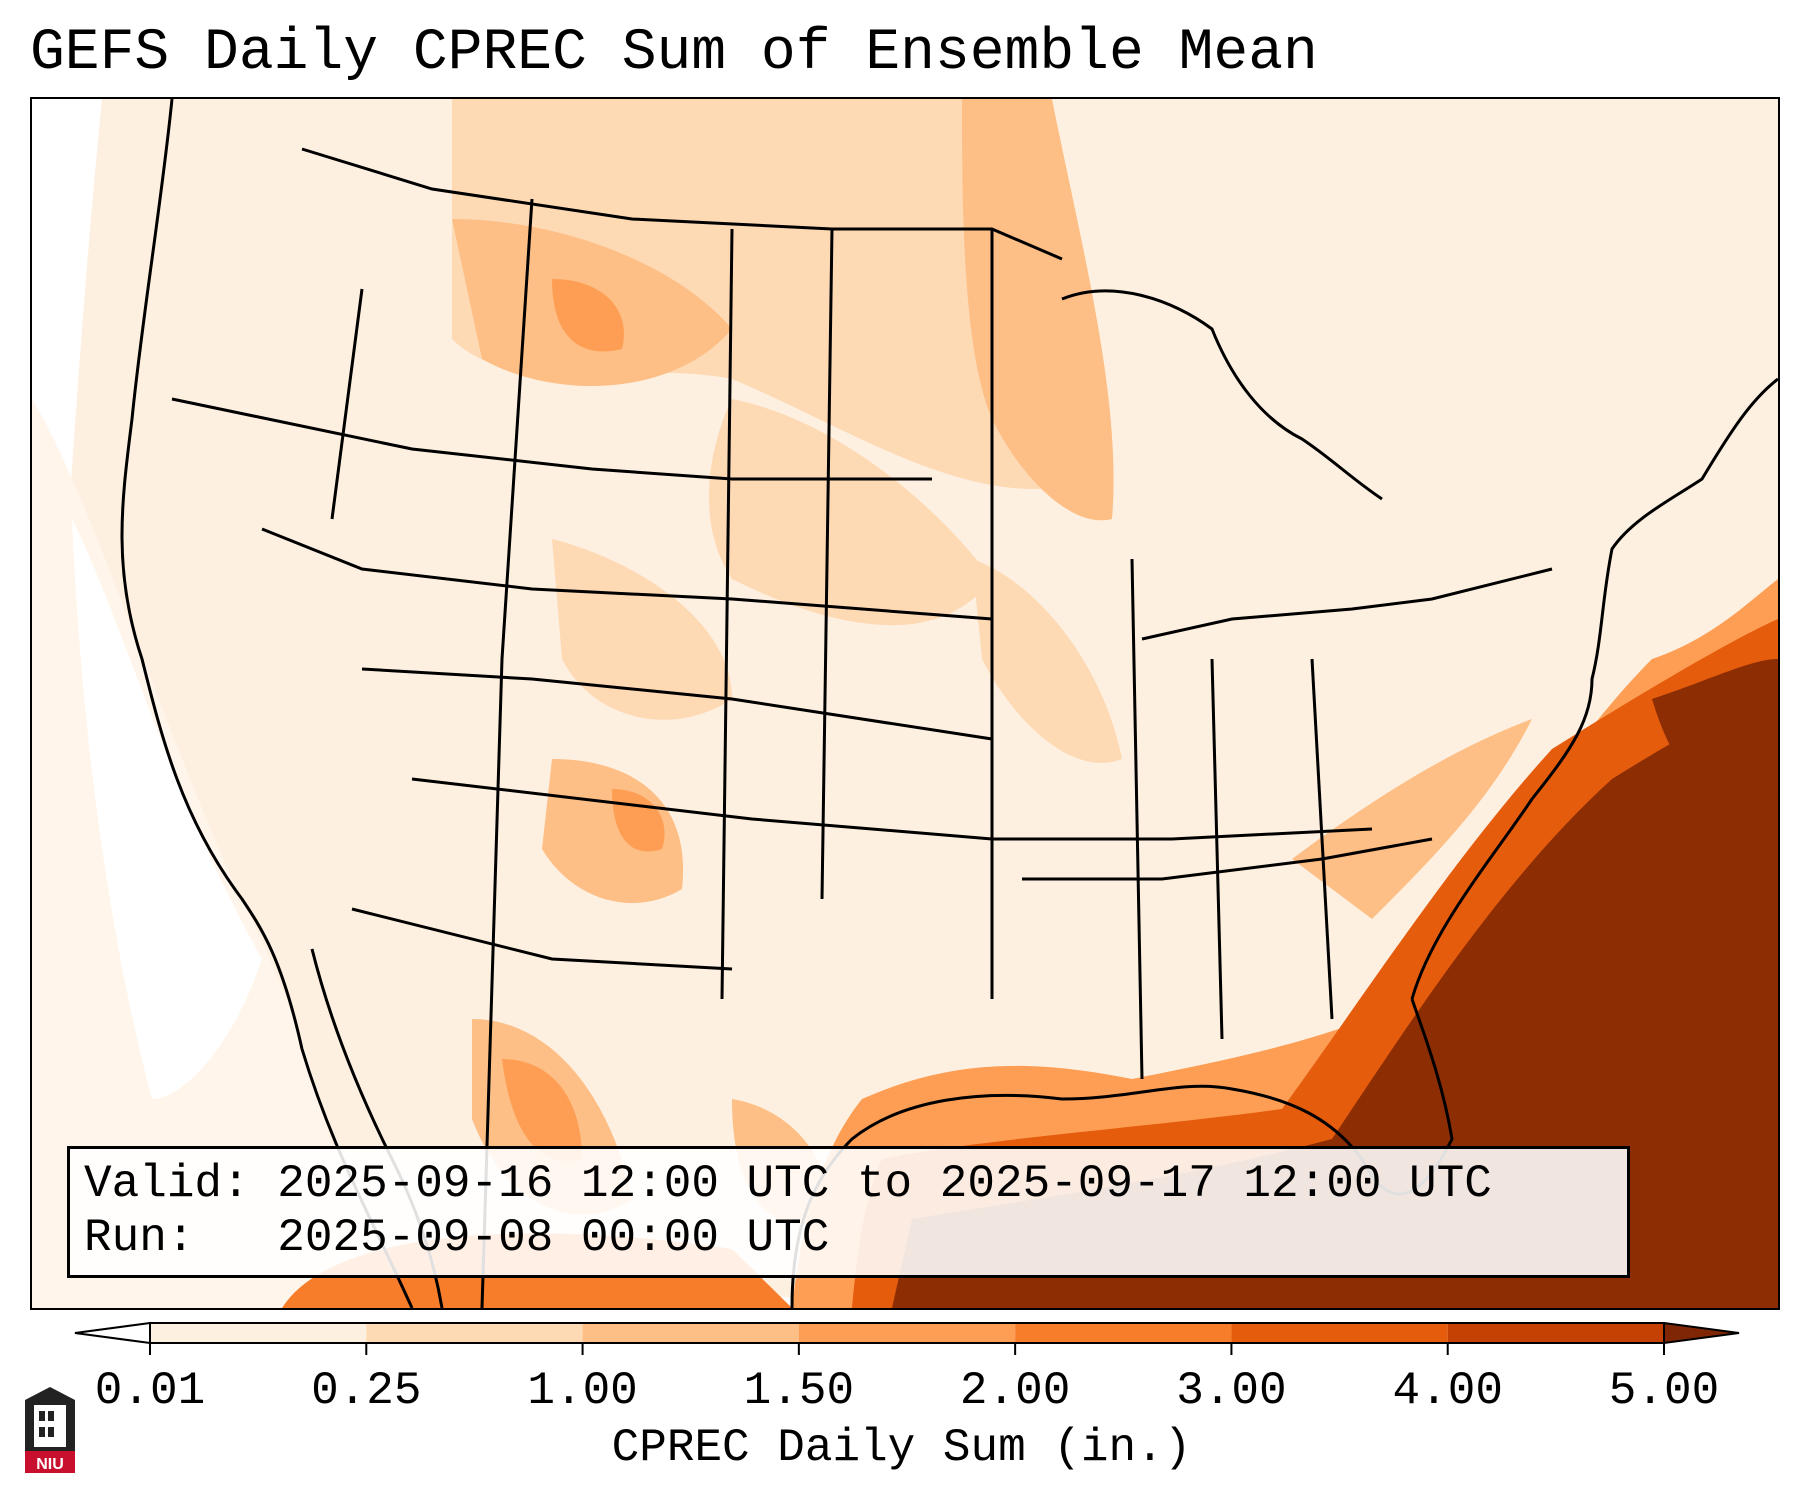 This screenshot has width=1803, height=1500. What do you see at coordinates (1715, 732) in the screenshot?
I see `atlantic-heavy-core` at bounding box center [1715, 732].